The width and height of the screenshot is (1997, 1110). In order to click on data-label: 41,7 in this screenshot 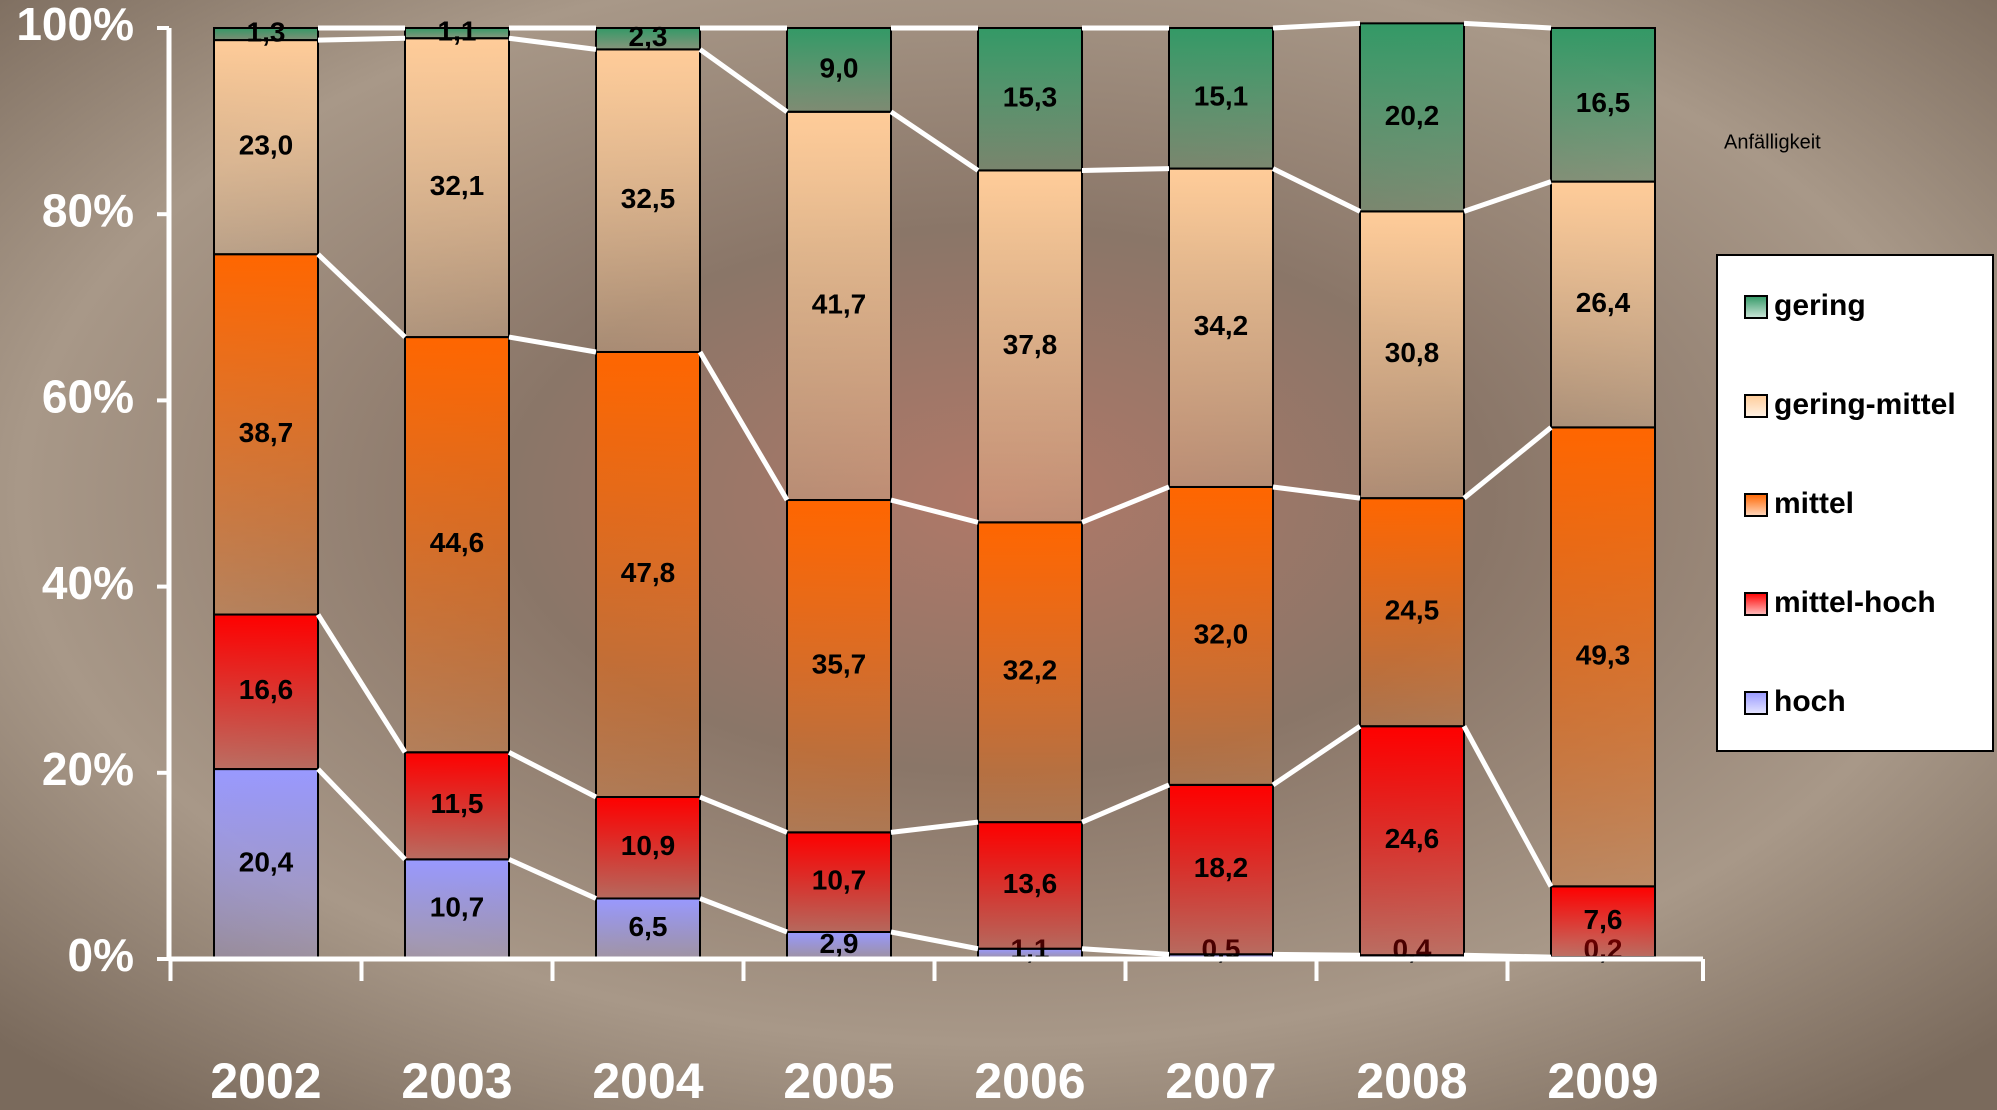, I will do `click(839, 303)`.